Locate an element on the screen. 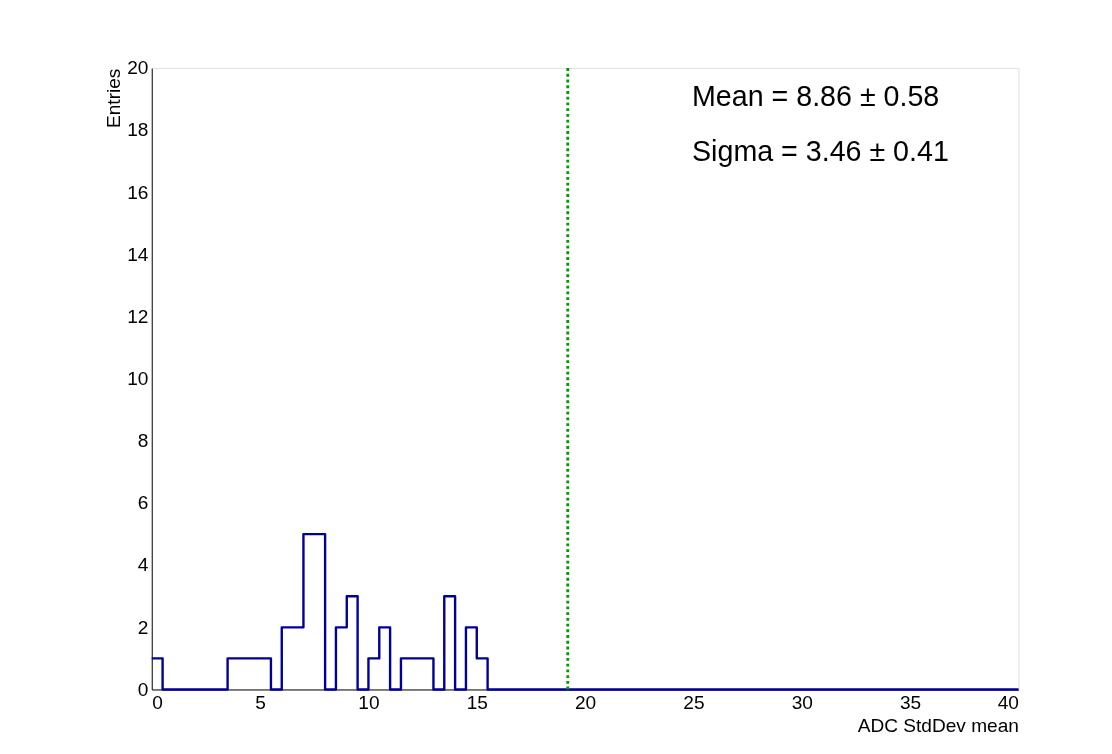  annotation: Mean = 8.86 ± 0.58 is located at coordinates (816, 96).